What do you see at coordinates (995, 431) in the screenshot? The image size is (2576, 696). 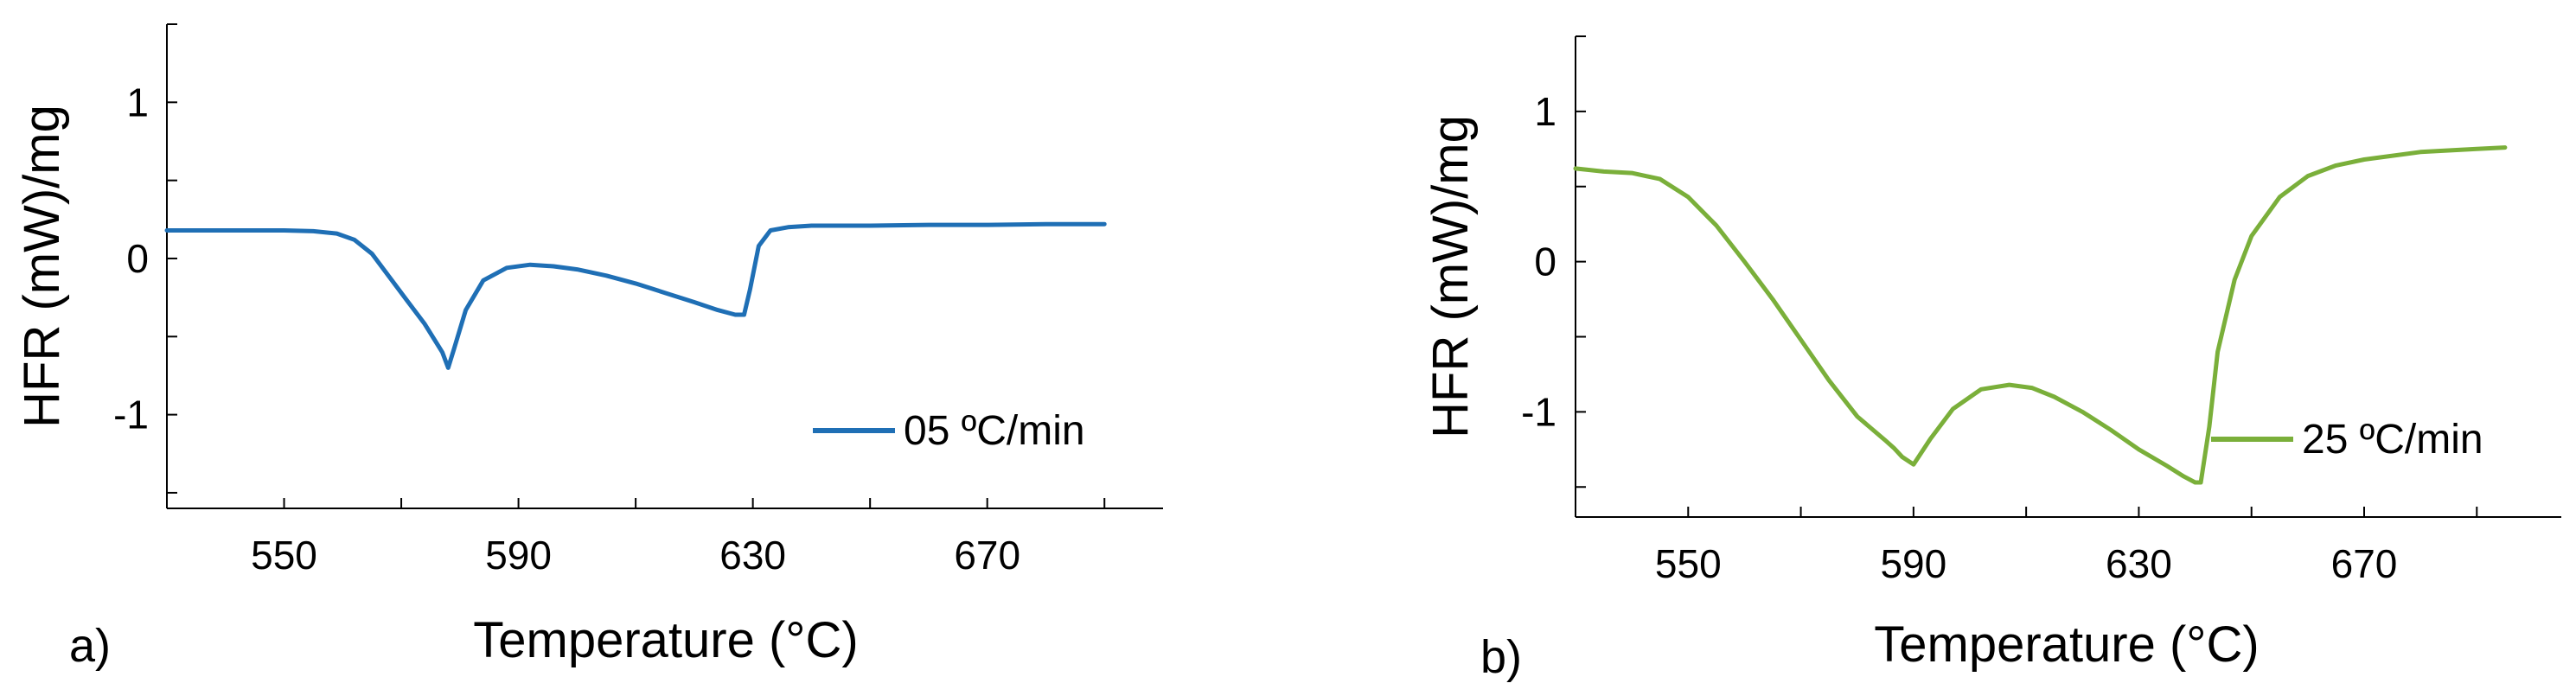 I see `legend-label: 05 ºC/min` at bounding box center [995, 431].